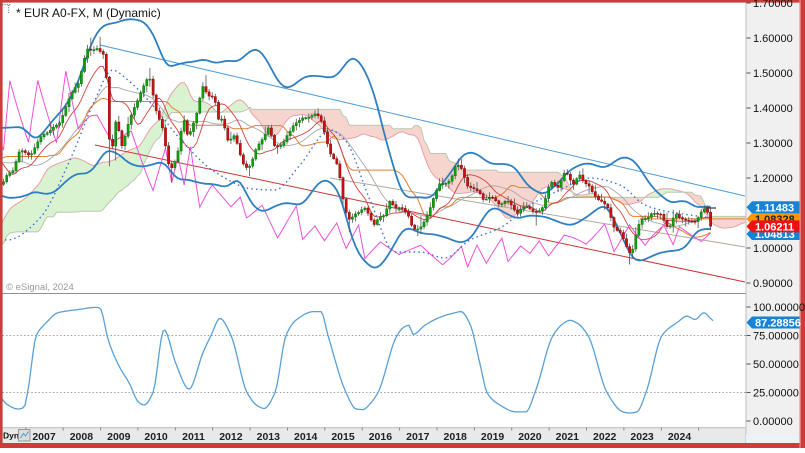  I want to click on svg-text: 1.11483, so click(774, 208).